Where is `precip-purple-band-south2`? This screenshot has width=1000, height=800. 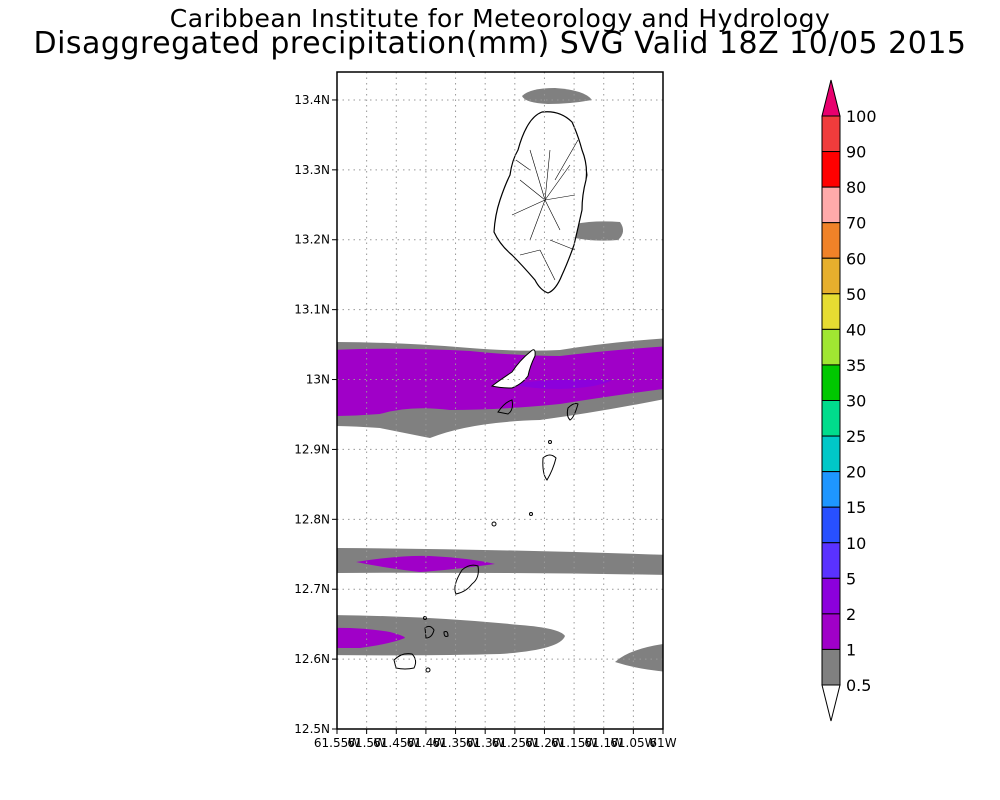 precip-purple-band-south2 is located at coordinates (371, 637).